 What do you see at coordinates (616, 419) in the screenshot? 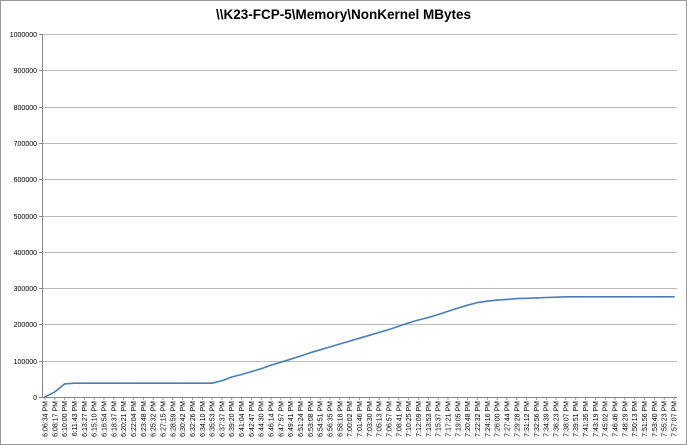
I see `x-tick-label: 7:46:46 PM` at bounding box center [616, 419].